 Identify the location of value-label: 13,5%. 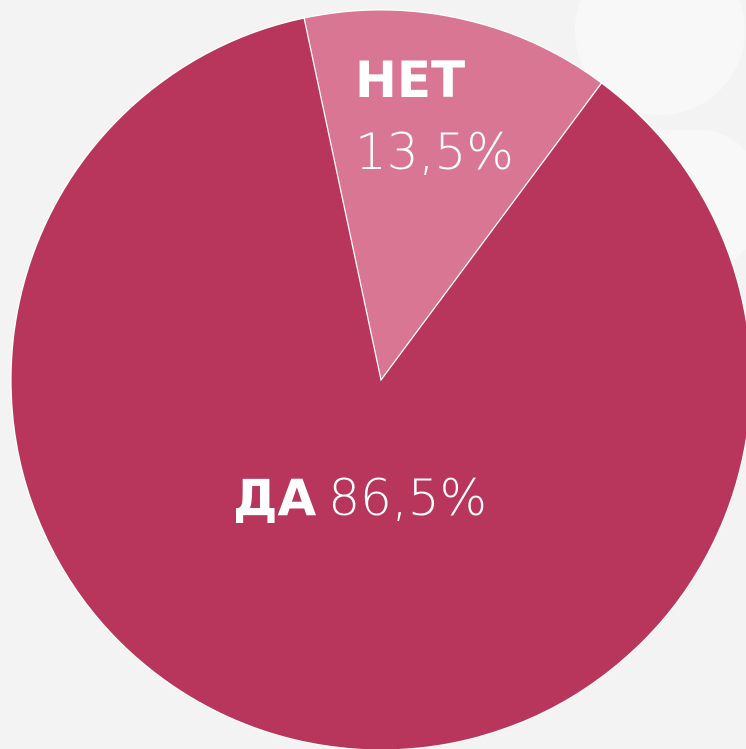
(434, 152).